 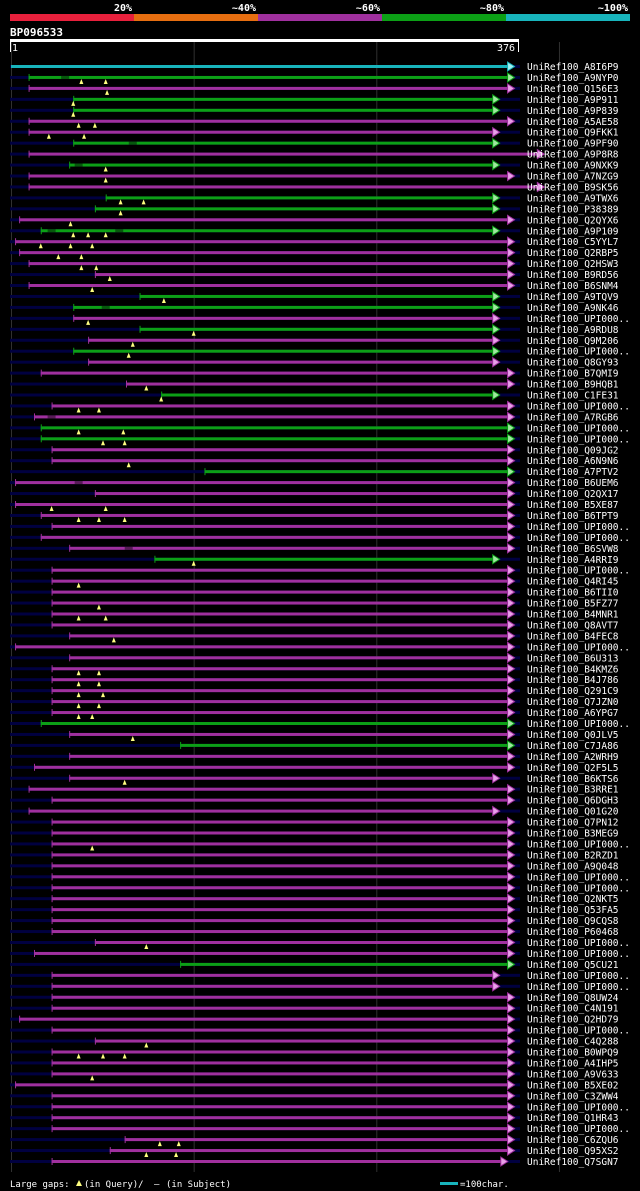 I want to click on hit-label: UniRef100_B6TPT9, so click(x=573, y=516).